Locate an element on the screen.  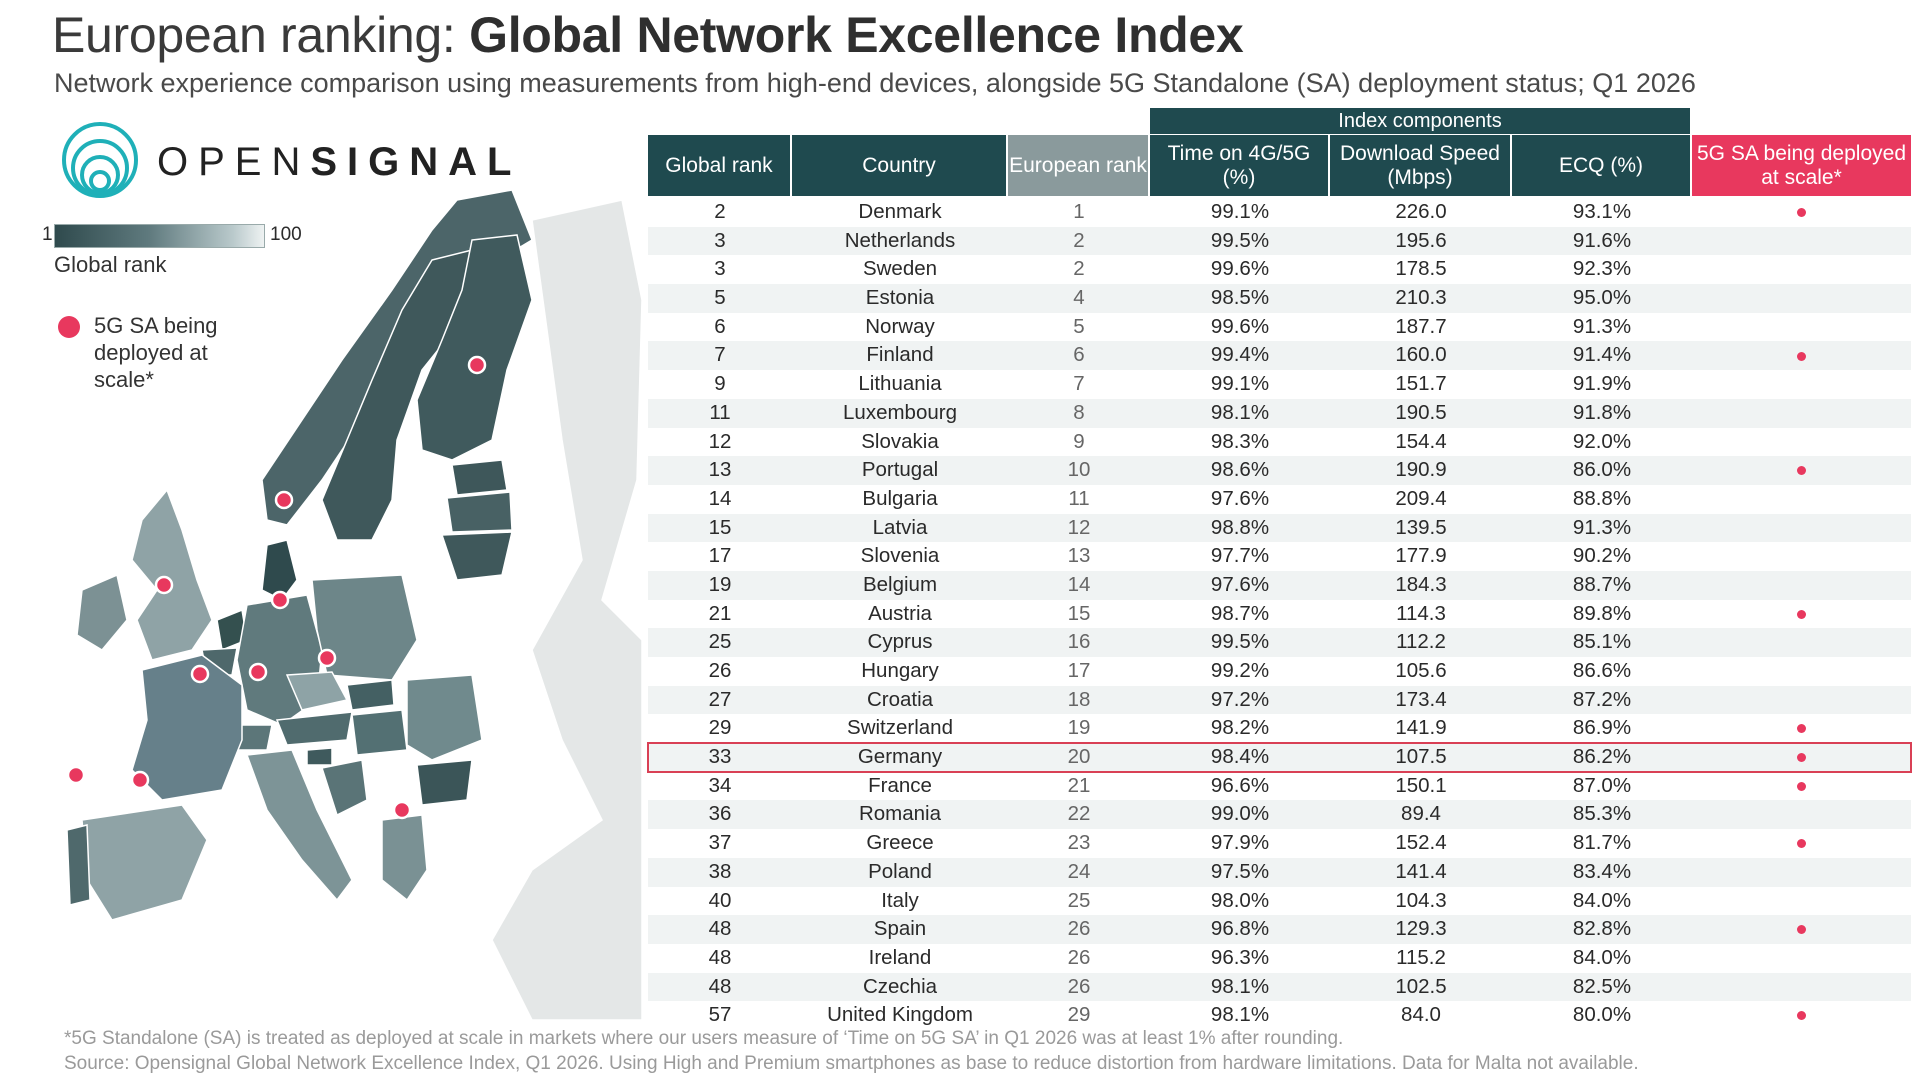
cell-global-rank: 14 is located at coordinates (720, 498).